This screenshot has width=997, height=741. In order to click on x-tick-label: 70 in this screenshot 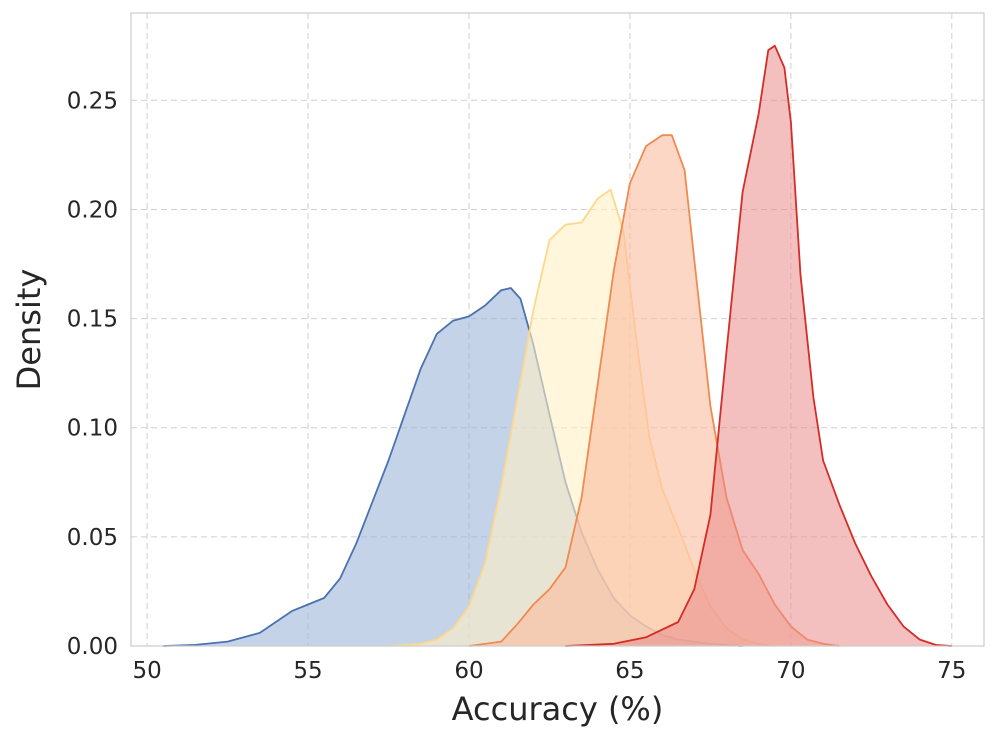, I will do `click(790, 671)`.